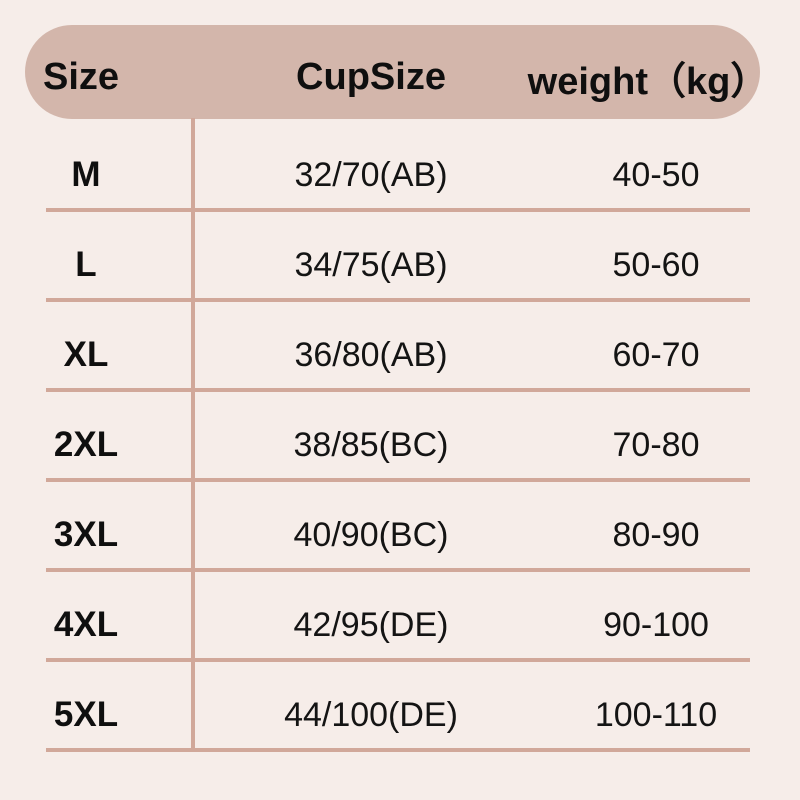 This screenshot has height=800, width=800. What do you see at coordinates (86, 444) in the screenshot?
I see `size-cell: 2XL` at bounding box center [86, 444].